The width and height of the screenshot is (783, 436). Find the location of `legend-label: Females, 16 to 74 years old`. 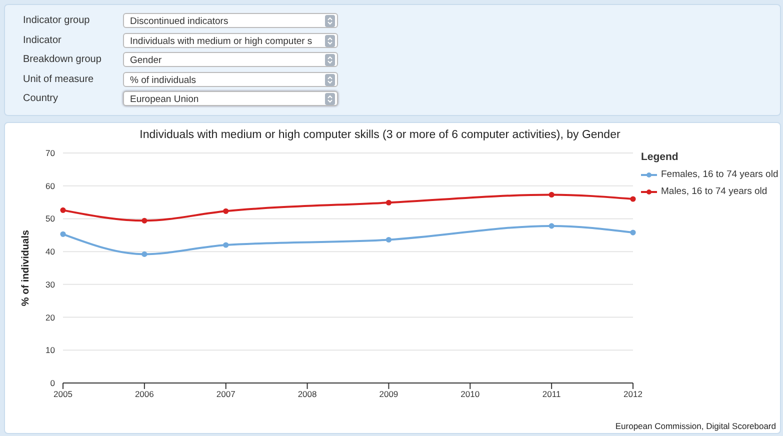

legend-label: Females, 16 to 74 years old is located at coordinates (719, 174).